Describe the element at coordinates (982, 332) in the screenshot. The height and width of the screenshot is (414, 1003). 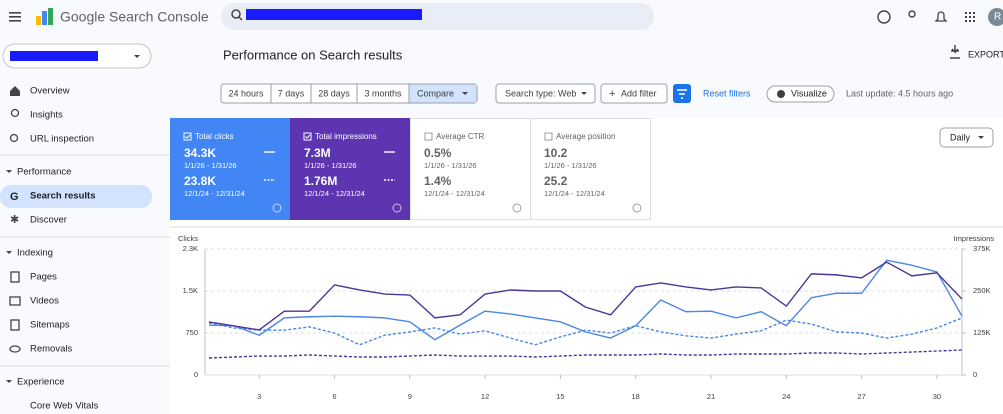
I see `y2-tick-label: 125K` at that location.